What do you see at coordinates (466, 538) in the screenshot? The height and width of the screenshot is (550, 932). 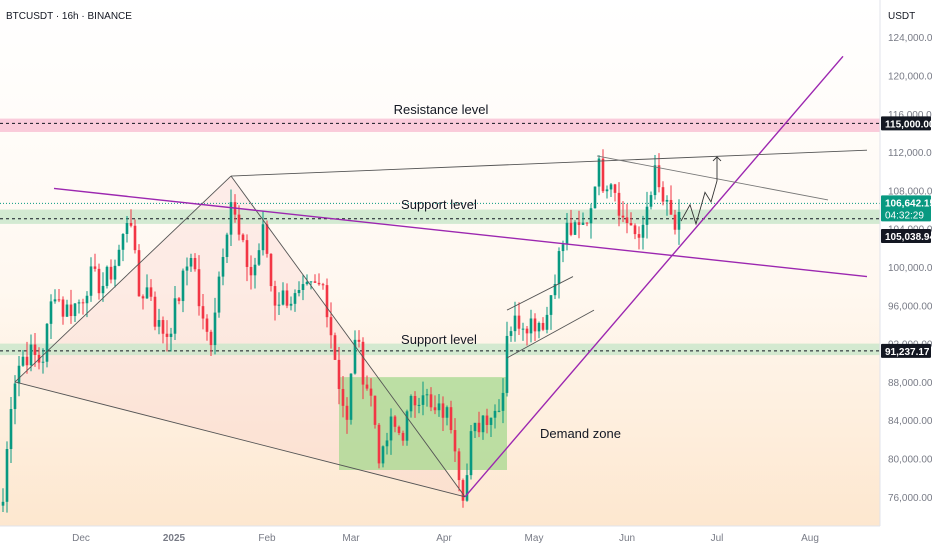 I see `time-axis-panel` at bounding box center [466, 538].